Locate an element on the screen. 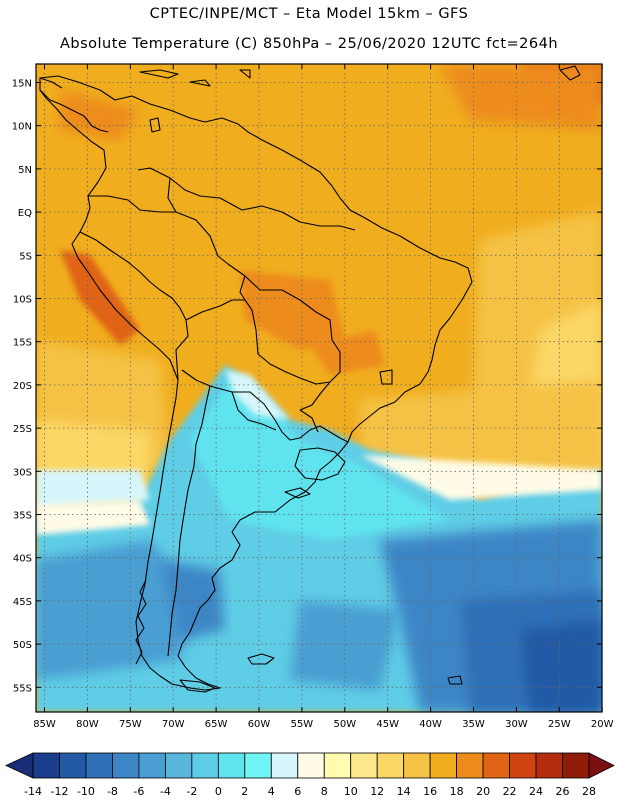 The height and width of the screenshot is (800, 618). lon-label: 20W is located at coordinates (602, 724).